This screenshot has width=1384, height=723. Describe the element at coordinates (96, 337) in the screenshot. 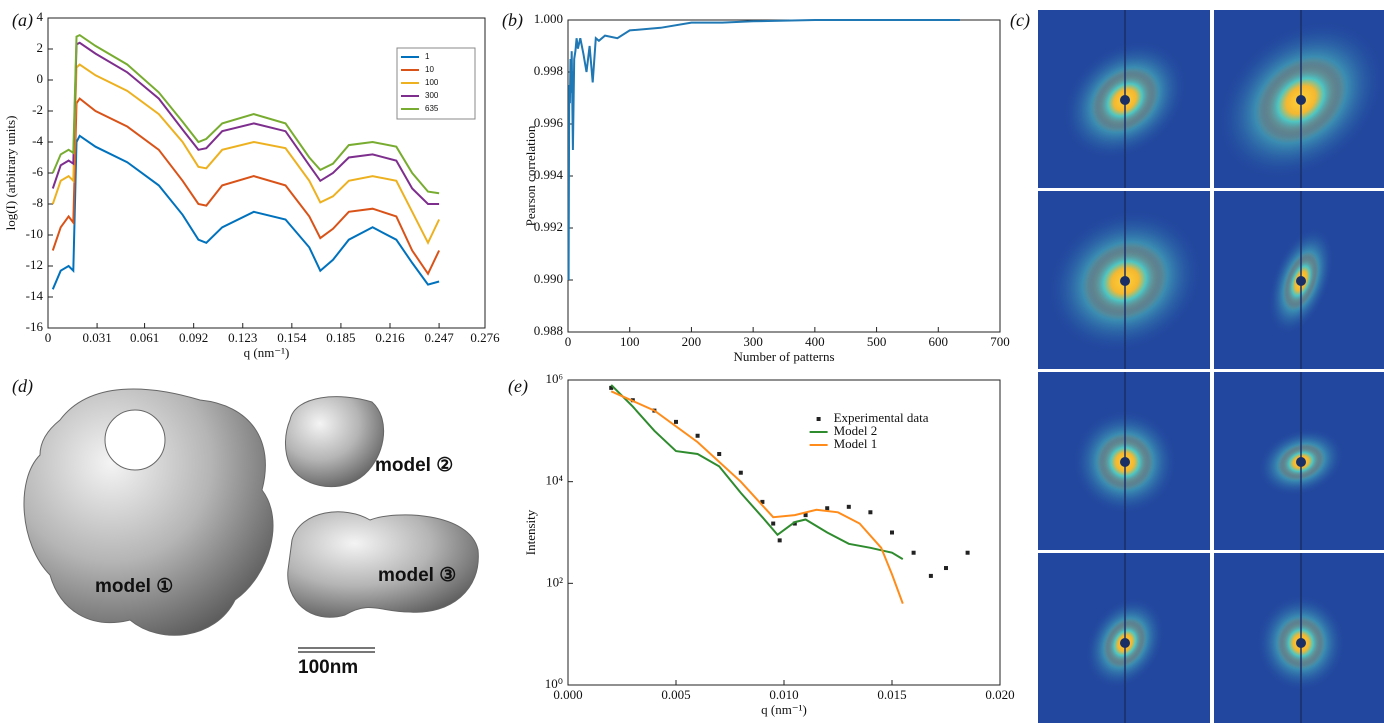

I see `x-tick-label: 0.031` at that location.